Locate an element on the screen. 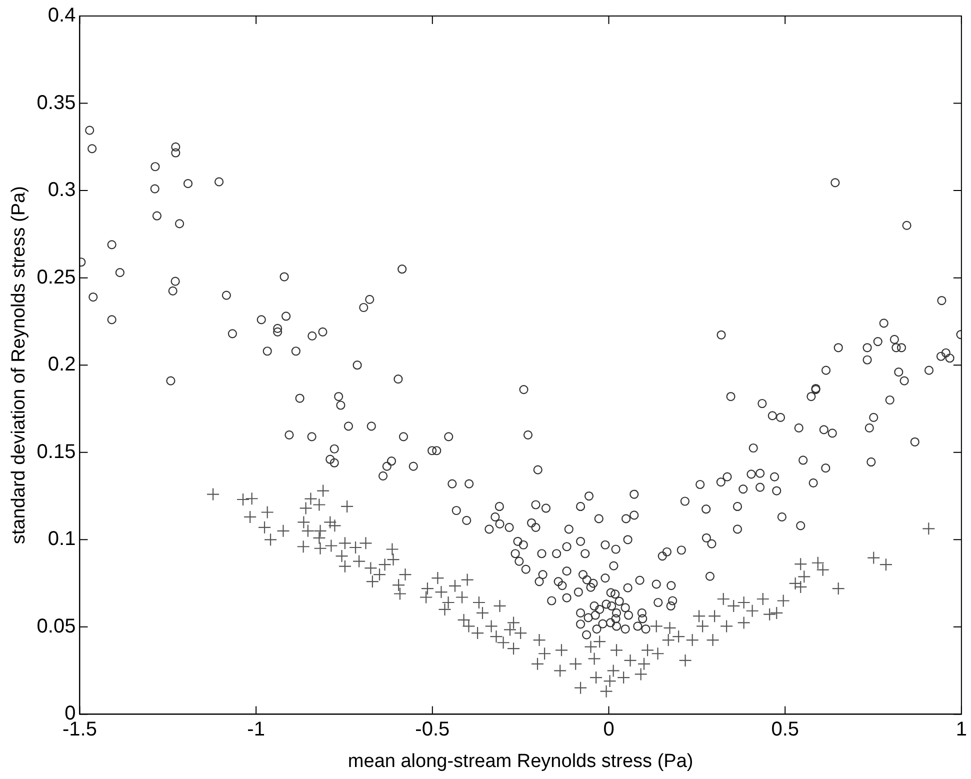 The width and height of the screenshot is (971, 779). x-tick-label: -1 is located at coordinates (256, 729).